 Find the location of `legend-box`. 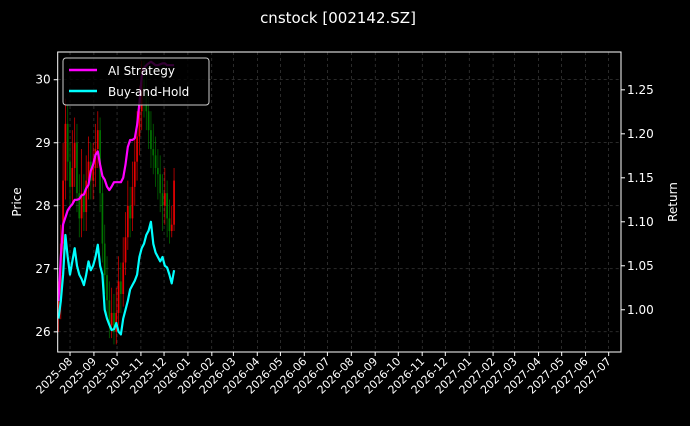

legend-box is located at coordinates (136, 81).